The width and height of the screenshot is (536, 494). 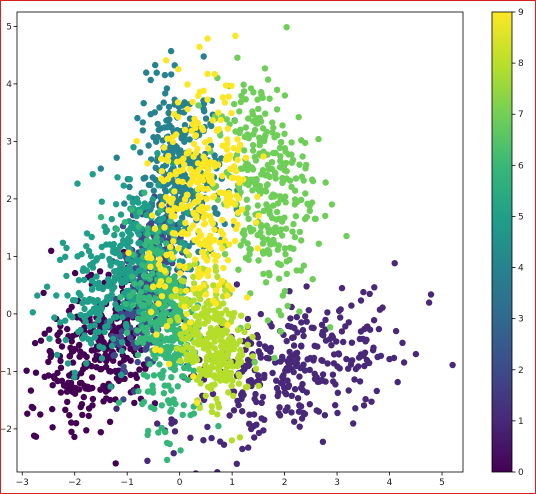 I want to click on colorbar-tick-label: 5, so click(x=521, y=217).